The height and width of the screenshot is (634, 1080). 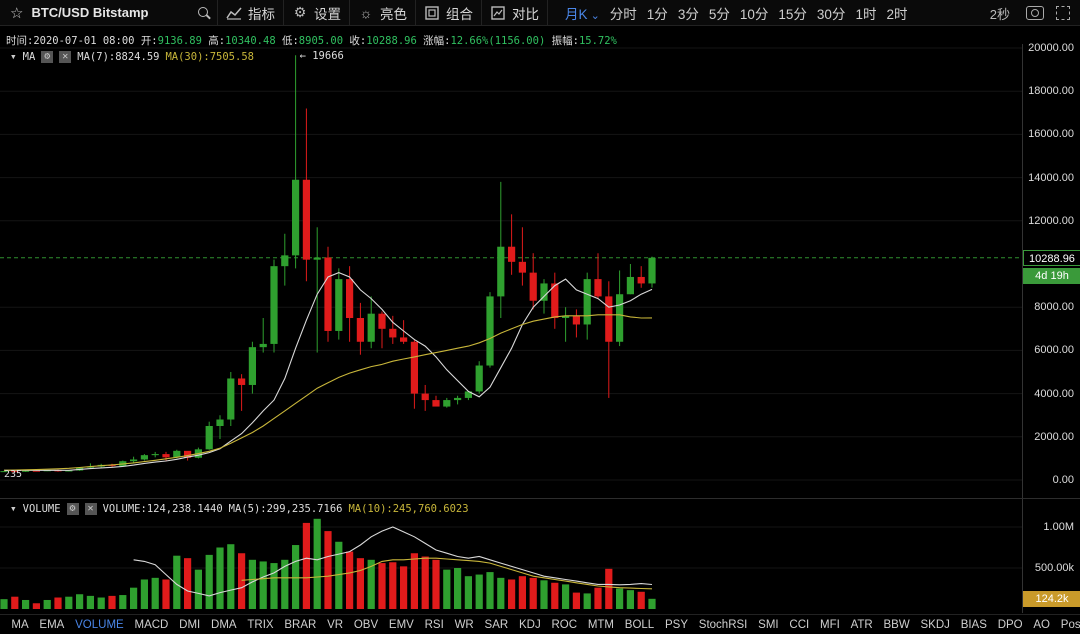 I want to click on indicator-tab-wr: WR, so click(x=464, y=624).